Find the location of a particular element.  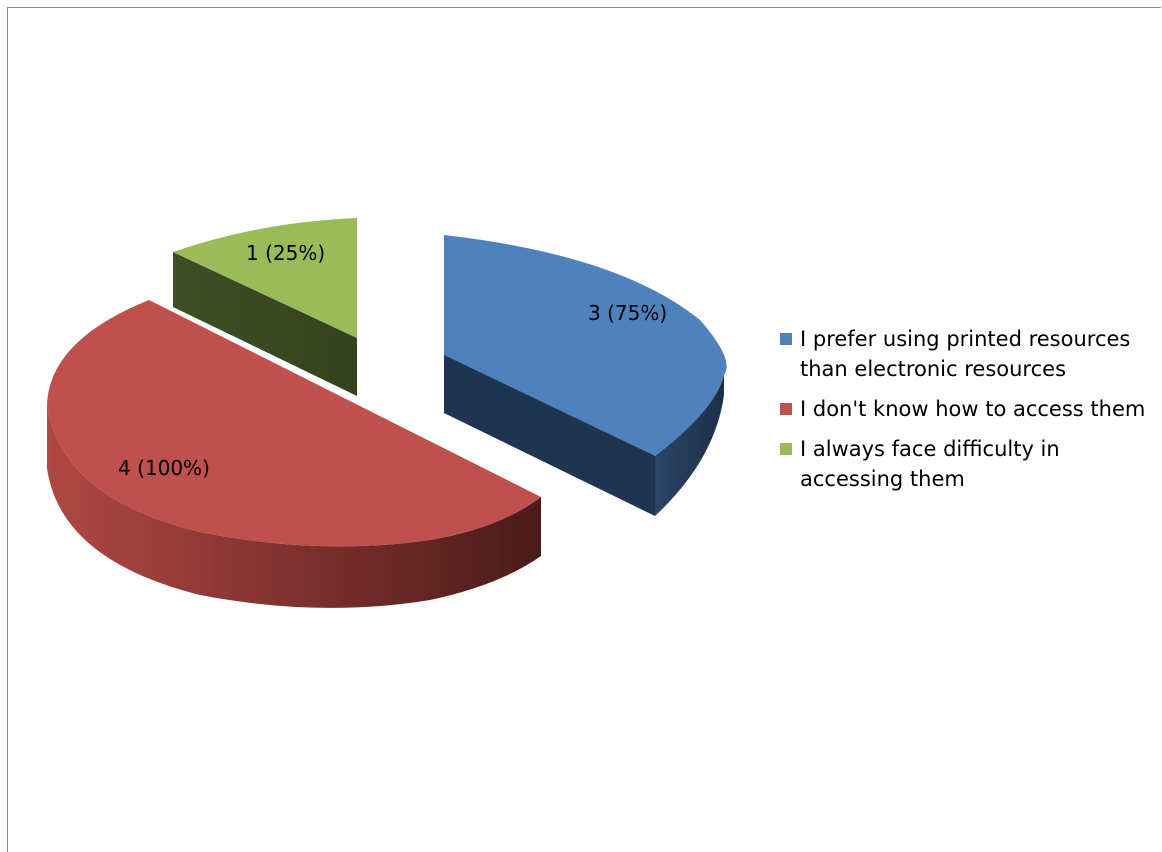

legend-label-dont-know-how: I don't know how to access them is located at coordinates (973, 409).